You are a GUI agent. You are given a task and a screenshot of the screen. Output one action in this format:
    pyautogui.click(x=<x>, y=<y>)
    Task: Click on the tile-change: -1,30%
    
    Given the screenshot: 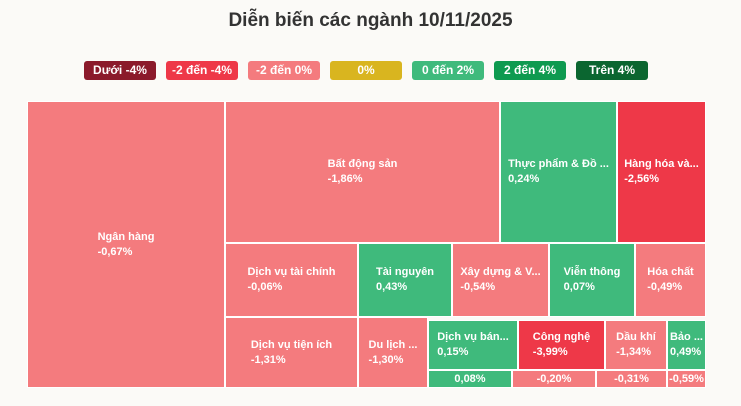 What is the action you would take?
    pyautogui.click(x=386, y=359)
    